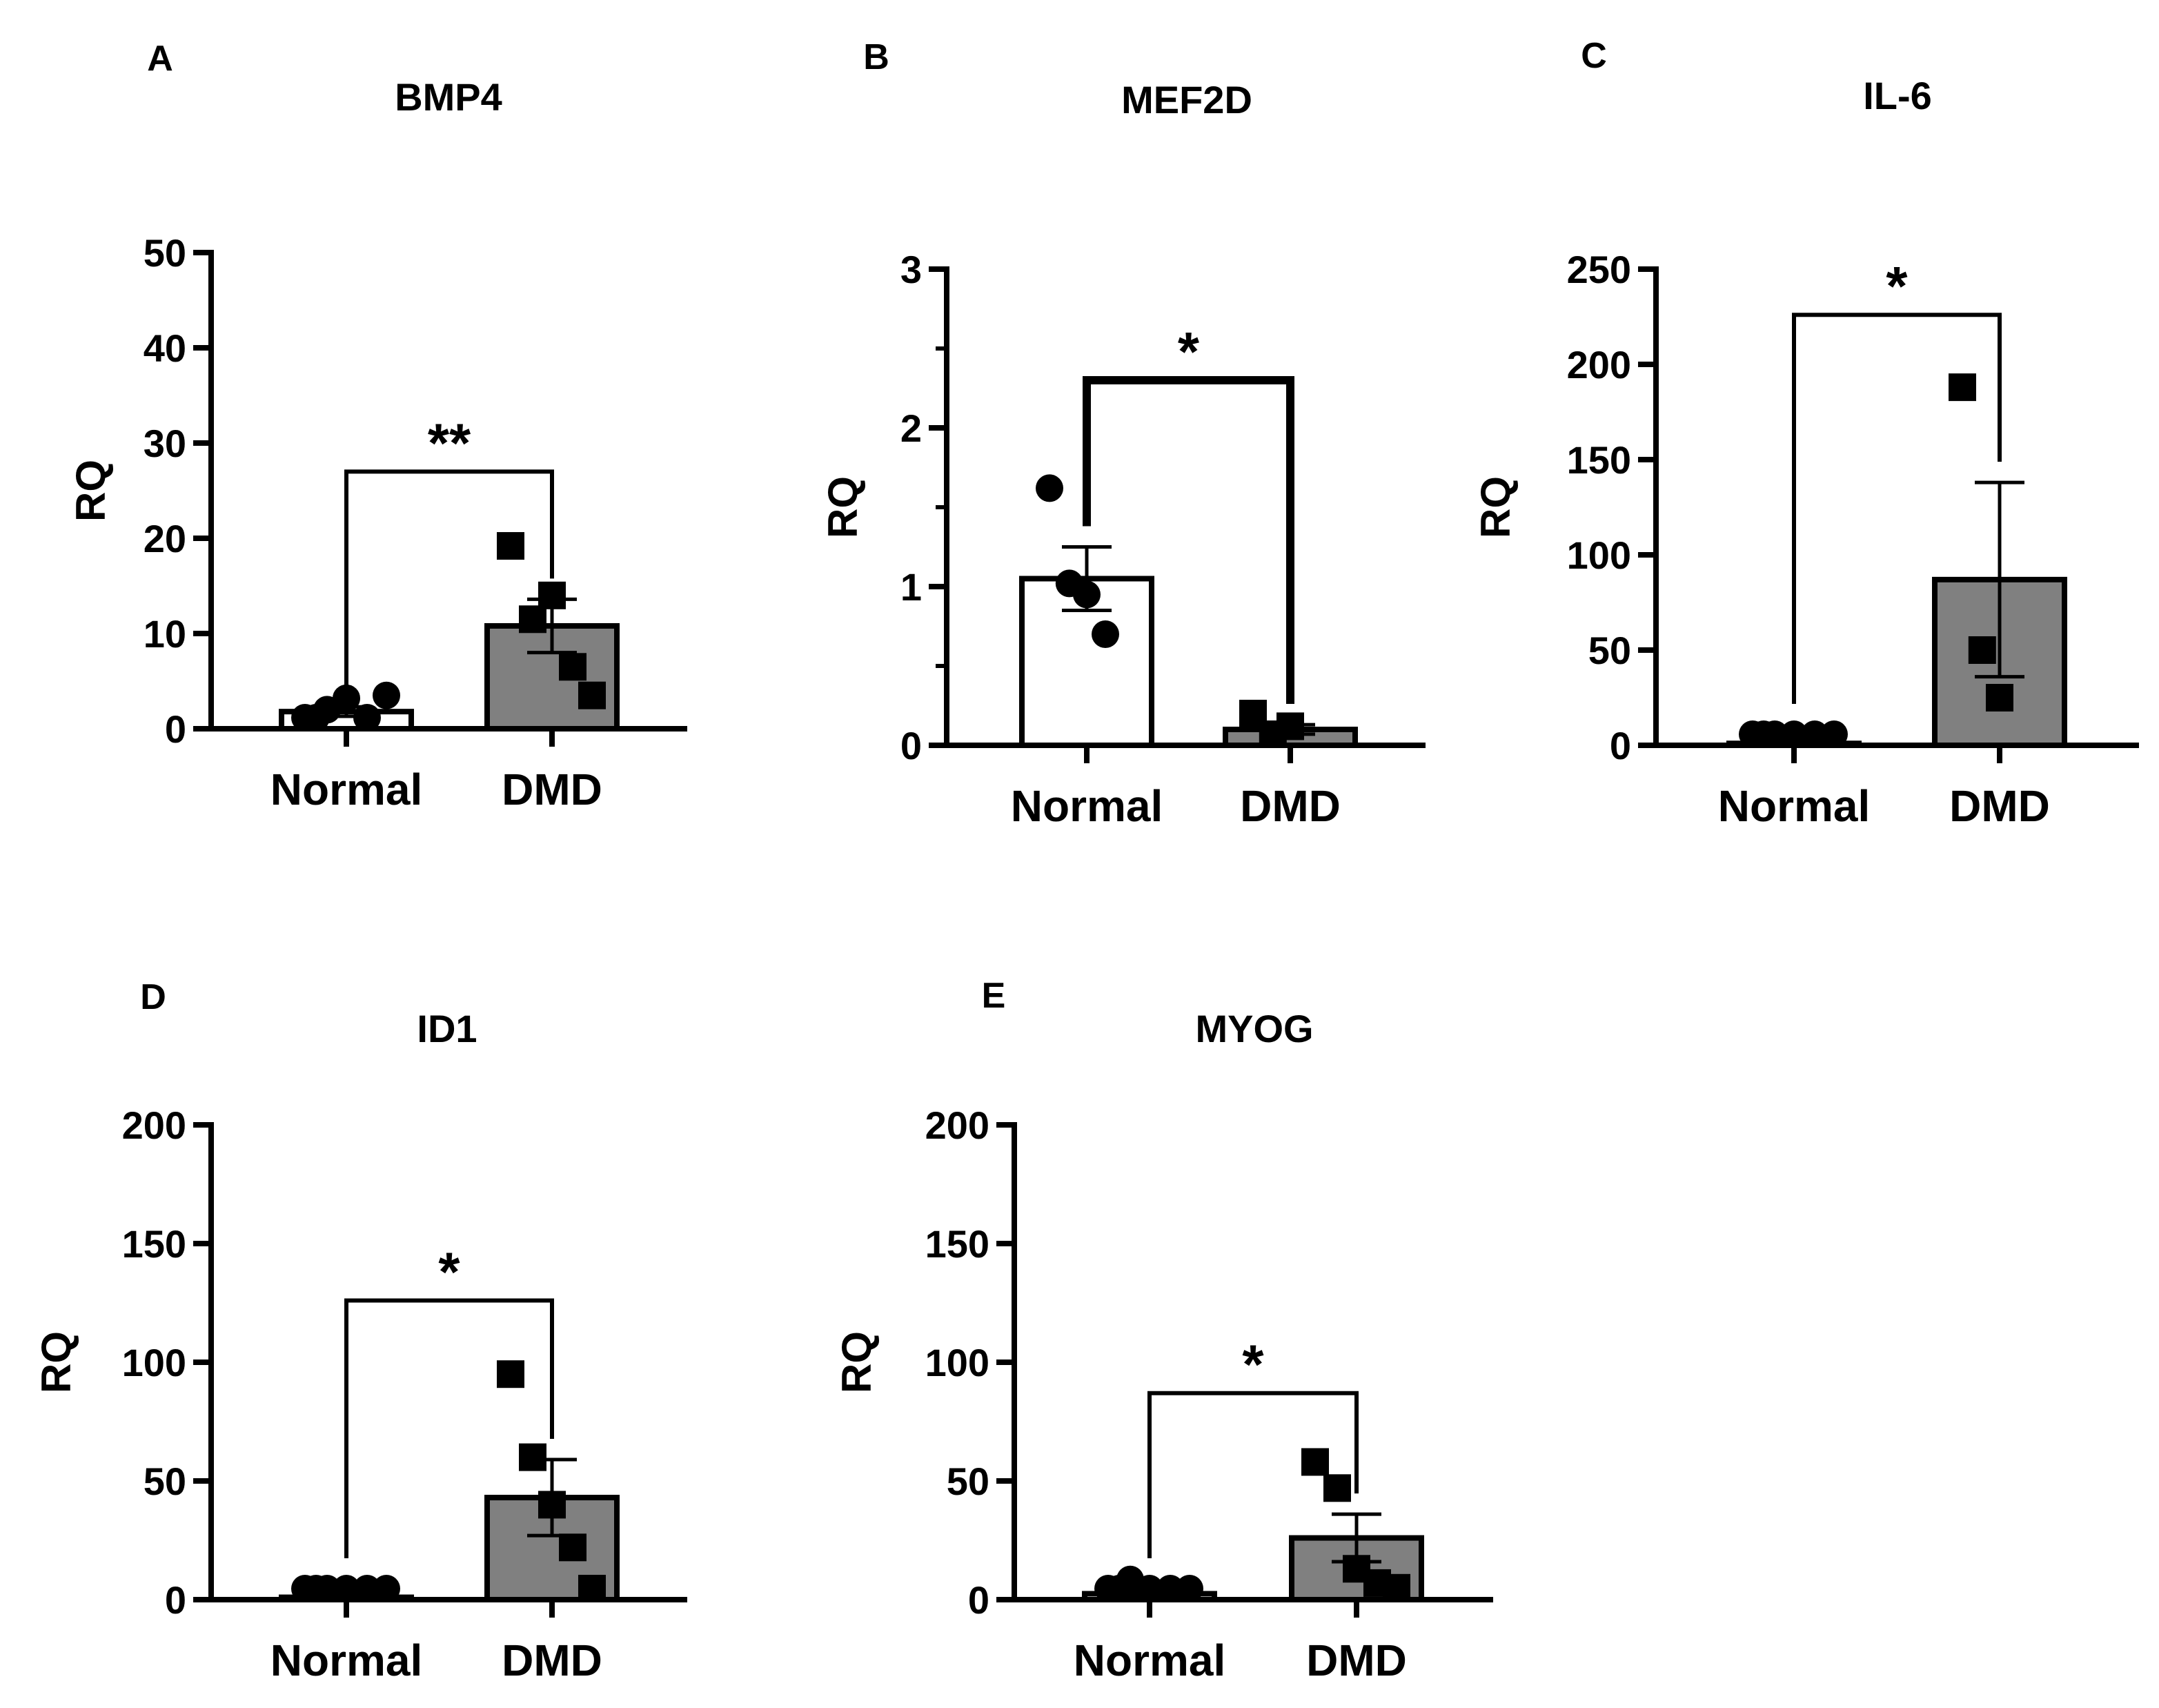 The height and width of the screenshot is (1708, 2159). Describe the element at coordinates (165, 443) in the screenshot. I see `y-tick-label: 30` at that location.